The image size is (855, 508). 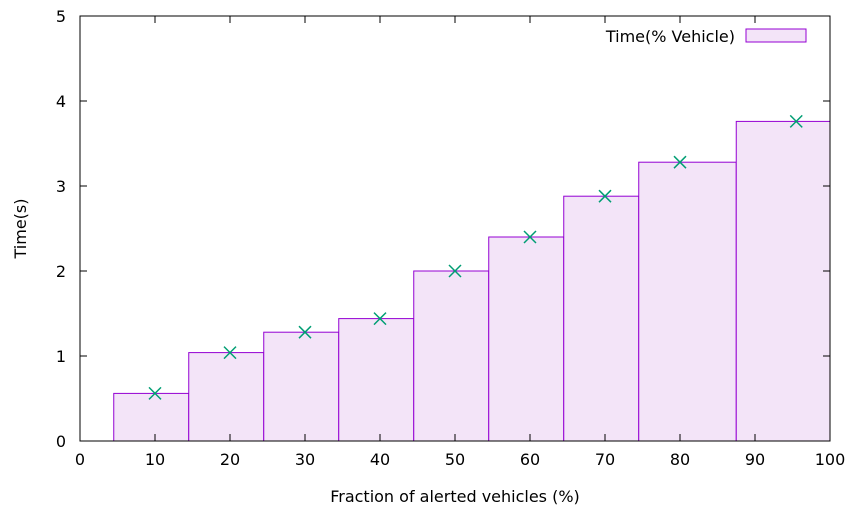 I want to click on y-axis-label: Time(s), so click(x=20, y=229).